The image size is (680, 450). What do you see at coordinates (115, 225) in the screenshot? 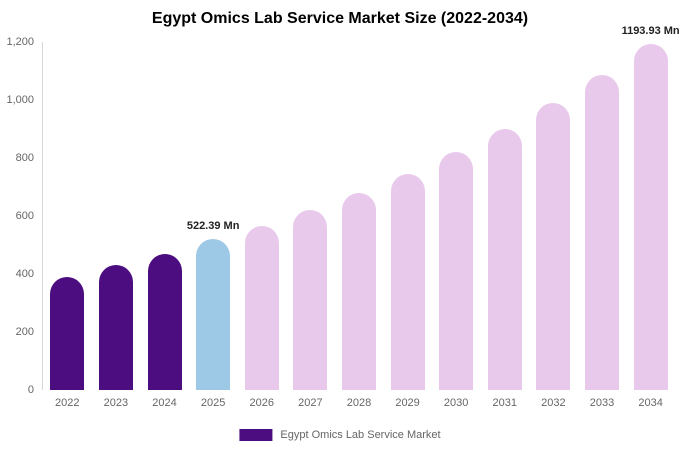
I see `bar-column-2023: 2023` at bounding box center [115, 225].